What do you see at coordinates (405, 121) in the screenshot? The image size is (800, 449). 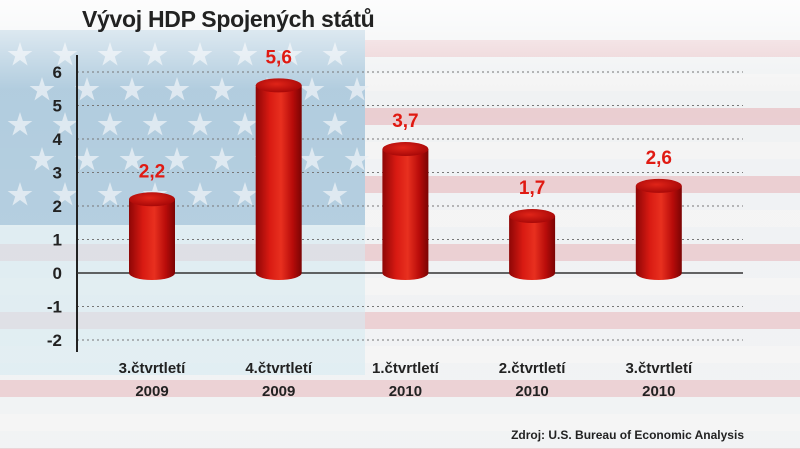 I see `data-label: 3,7` at bounding box center [405, 121].